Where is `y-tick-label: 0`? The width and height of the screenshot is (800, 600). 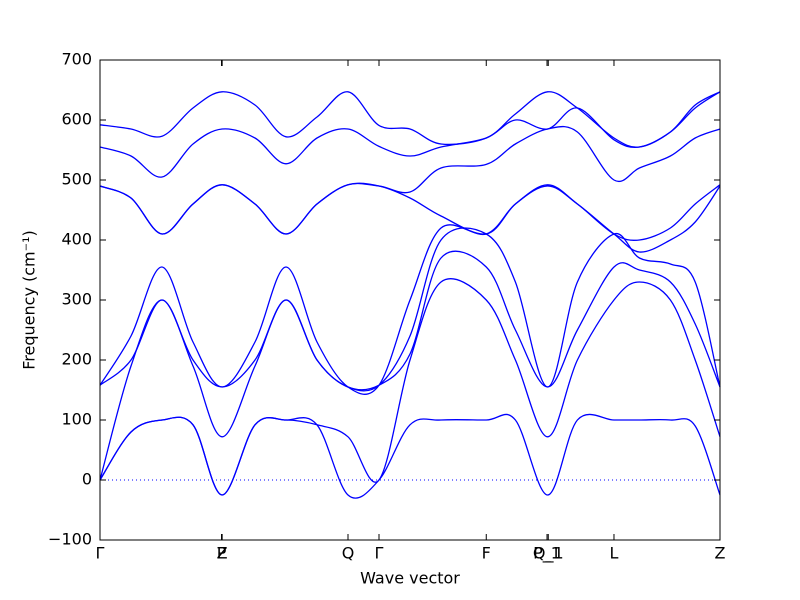 y-tick-label: 0 is located at coordinates (87, 479).